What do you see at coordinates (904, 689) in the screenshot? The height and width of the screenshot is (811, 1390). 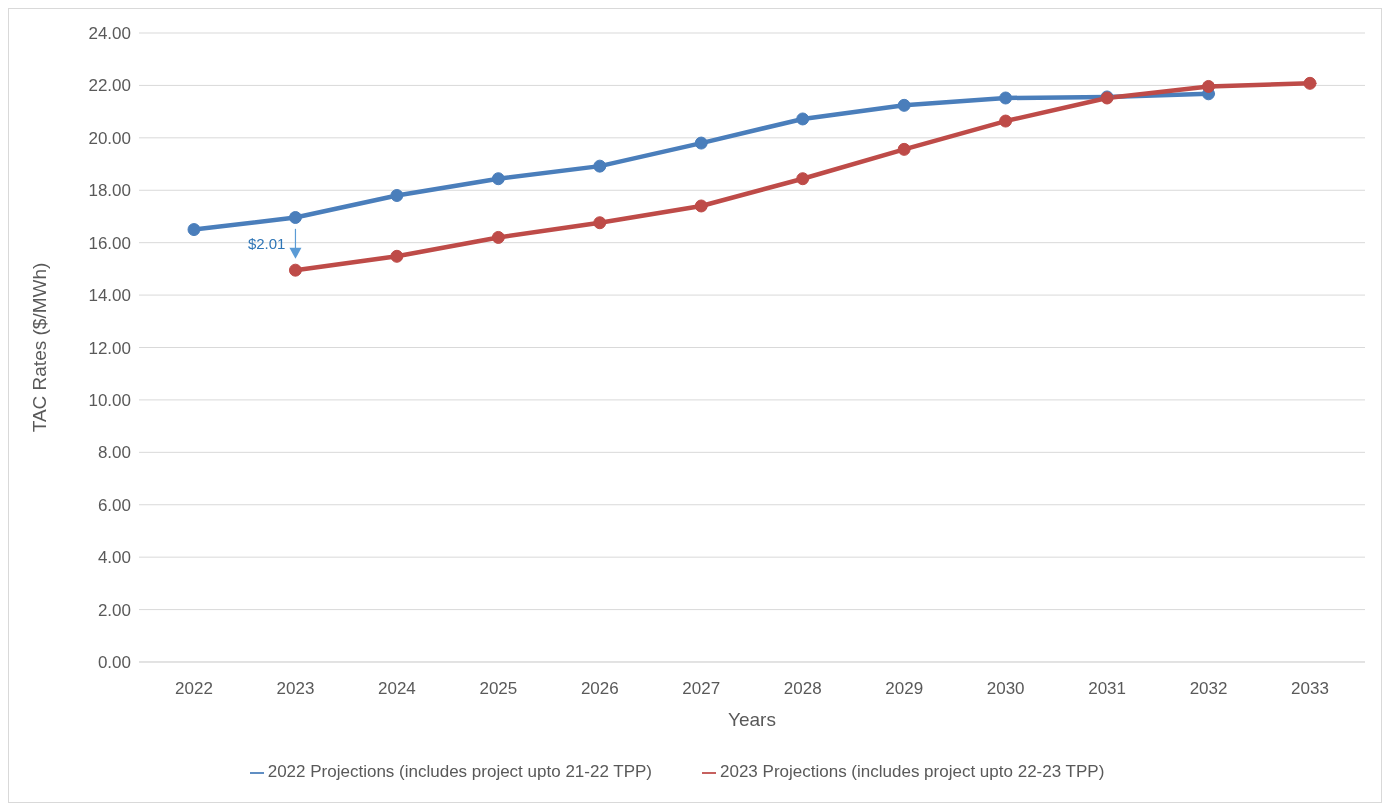 I see `x-tick-label: 2029` at bounding box center [904, 689].